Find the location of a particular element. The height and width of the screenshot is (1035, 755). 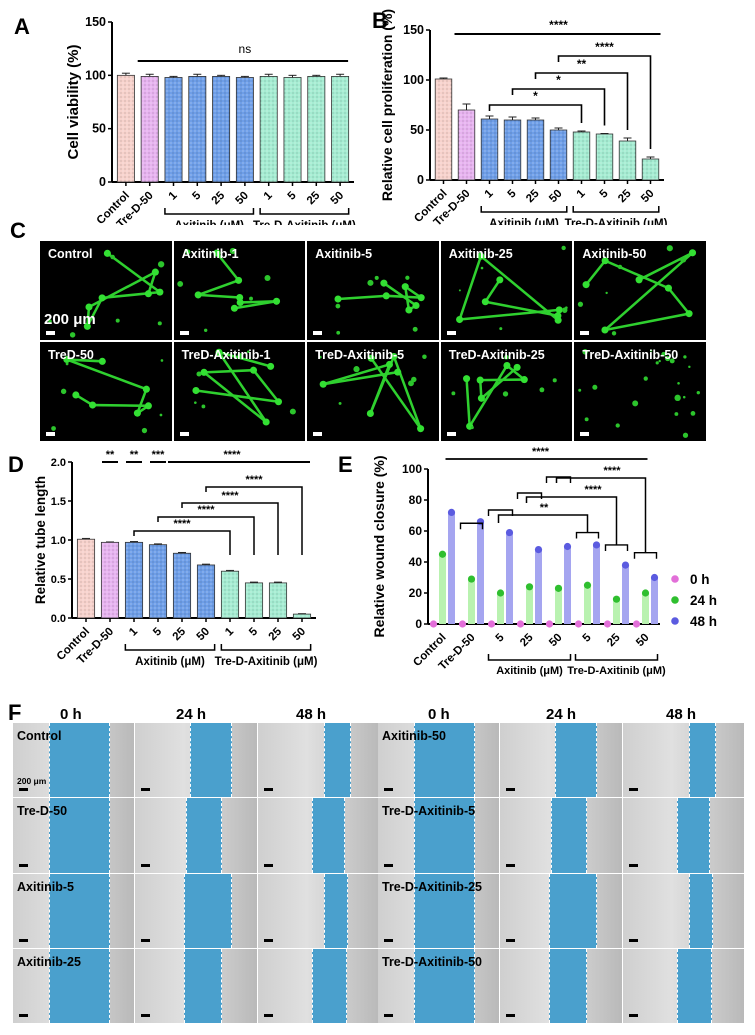

panel-letter-b: B is located at coordinates (380, 20).